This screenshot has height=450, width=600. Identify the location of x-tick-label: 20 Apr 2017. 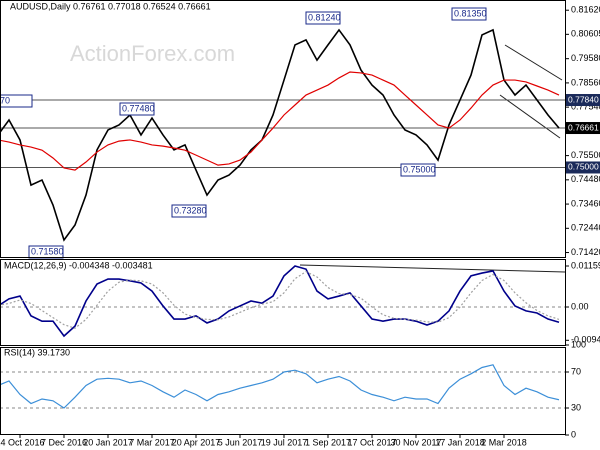
(196, 442).